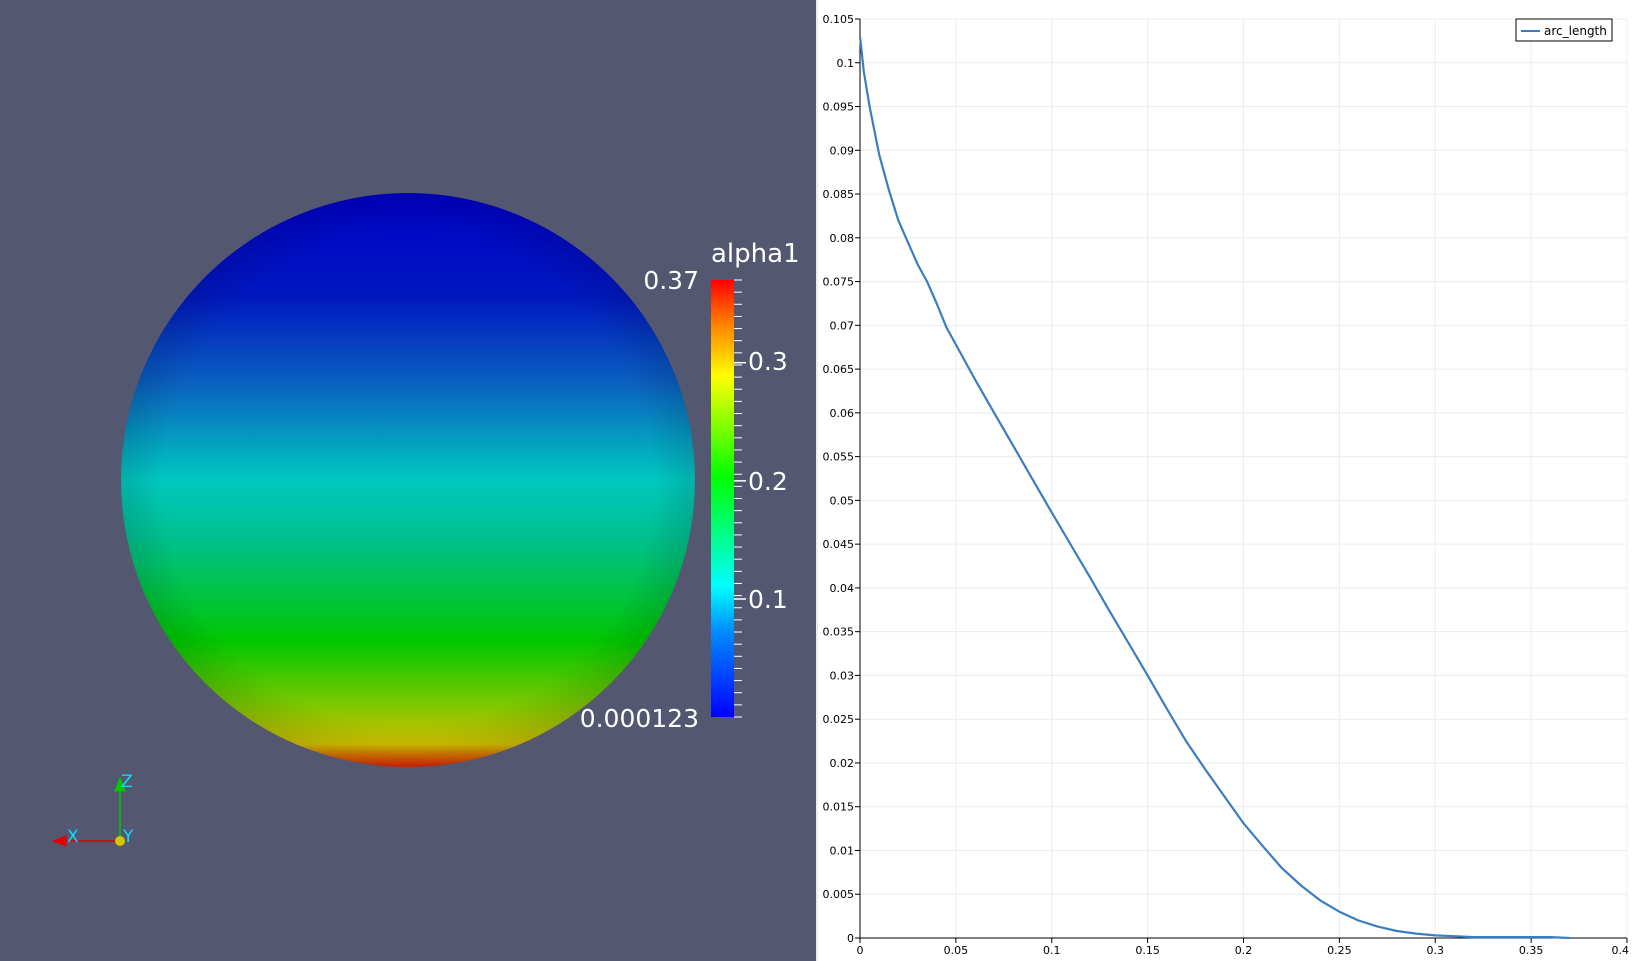 This screenshot has height=961, width=1632. I want to click on y-axis-dot-icon, so click(120, 841).